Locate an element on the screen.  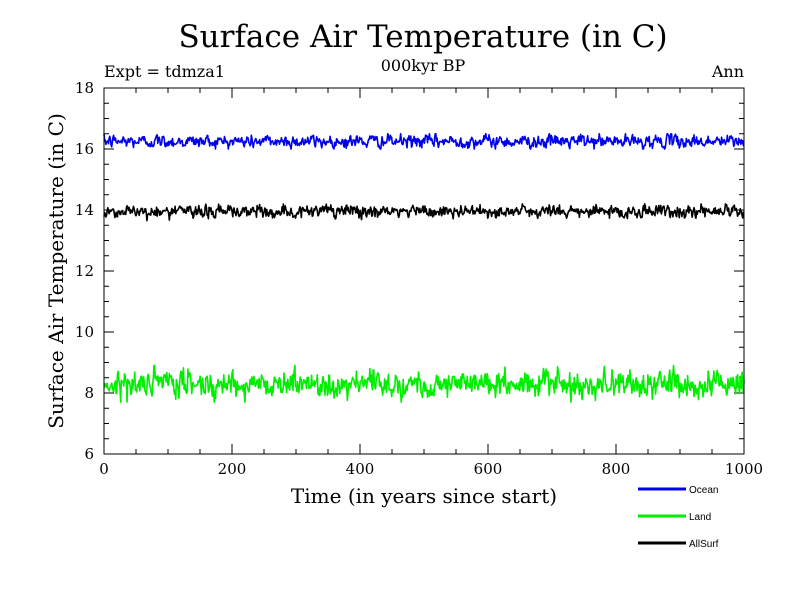
y-axis-label: Surface Air Temperature (in C) is located at coordinates (56, 271).